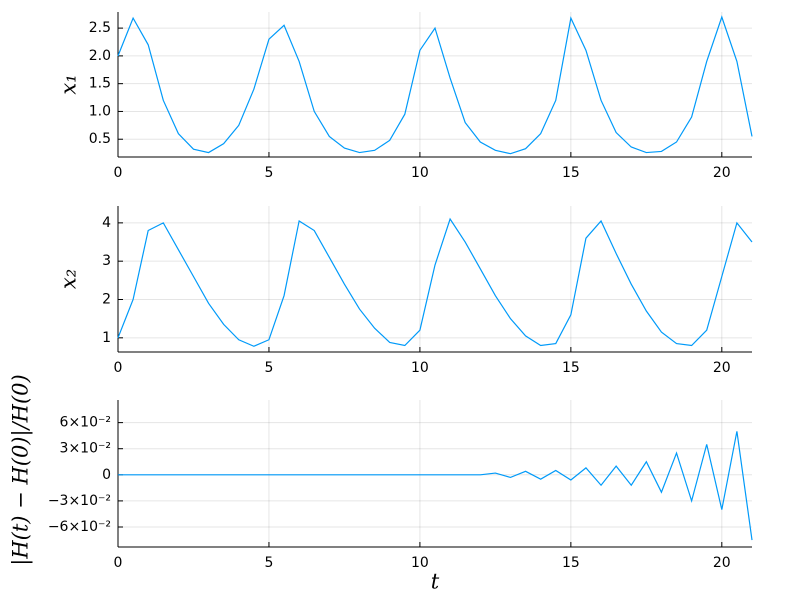  I want to click on y-tick-label: 2.5, so click(100, 28).